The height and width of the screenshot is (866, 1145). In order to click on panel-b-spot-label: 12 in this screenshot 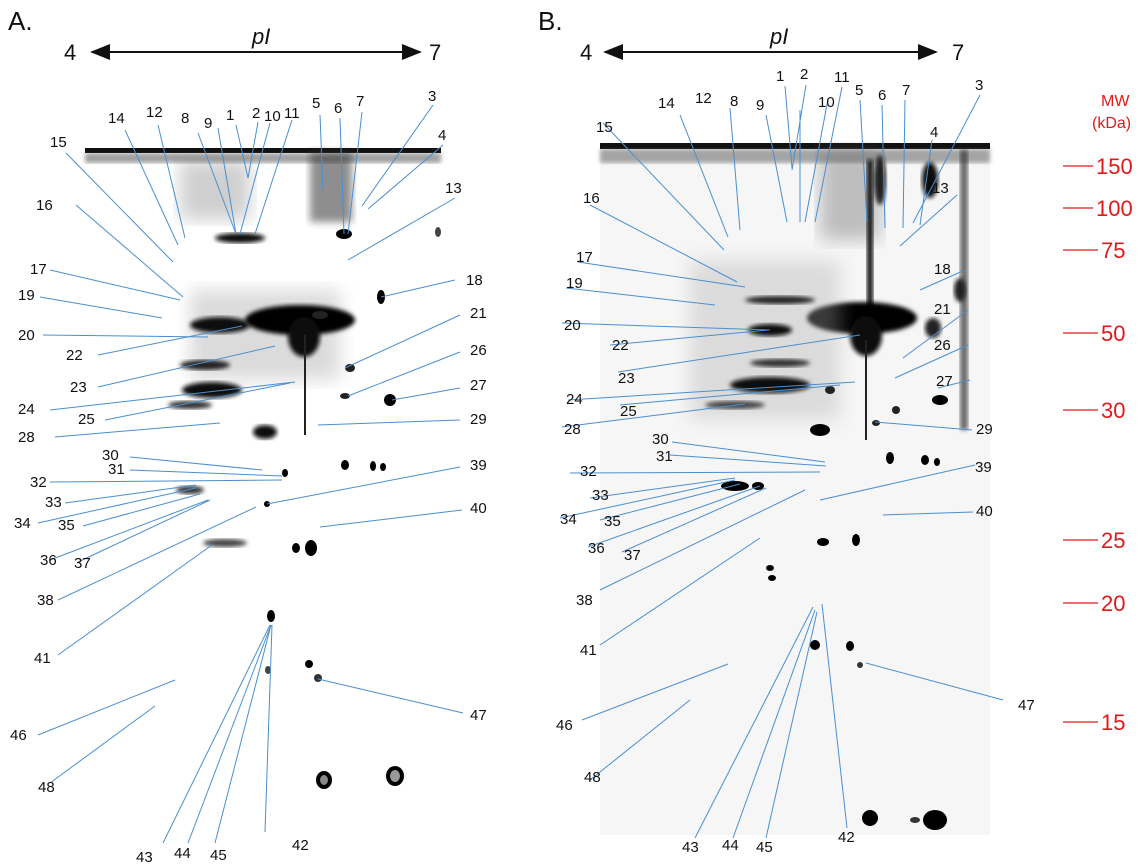, I will do `click(703, 98)`.